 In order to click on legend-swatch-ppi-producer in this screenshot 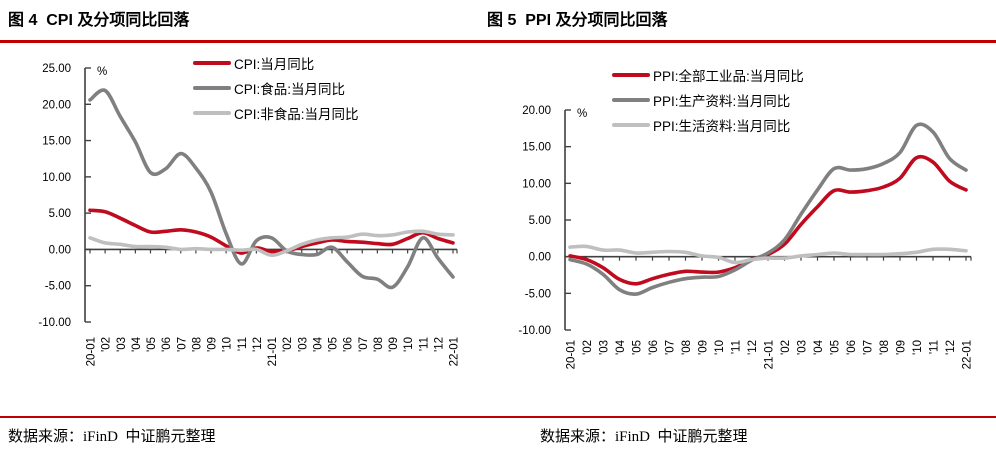, I will do `click(631, 99)`.